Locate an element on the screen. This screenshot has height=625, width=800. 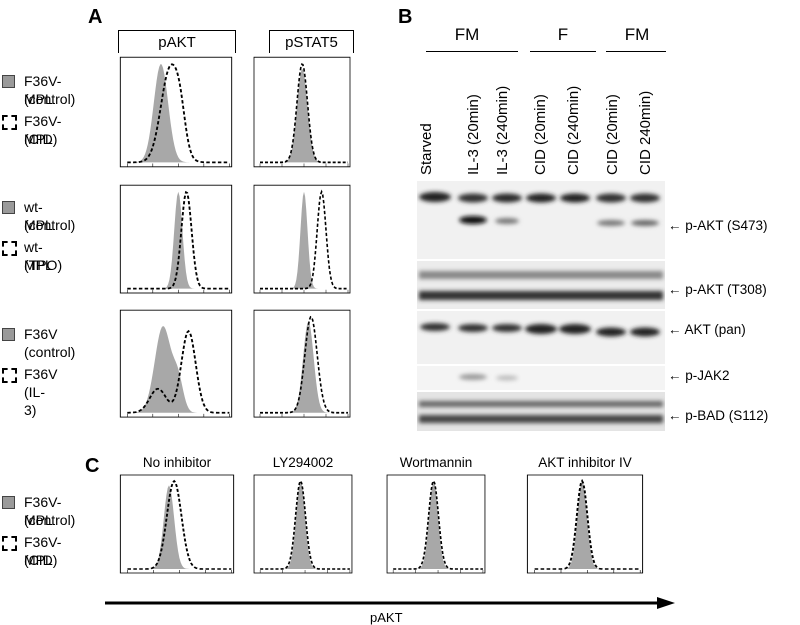
blot-strip-jak2 is located at coordinates (541, 378).